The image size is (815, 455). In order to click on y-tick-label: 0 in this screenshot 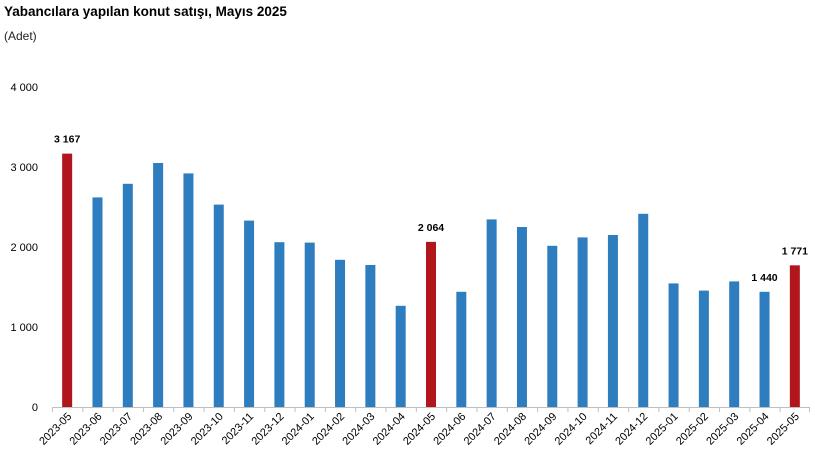, I will do `click(35, 408)`.